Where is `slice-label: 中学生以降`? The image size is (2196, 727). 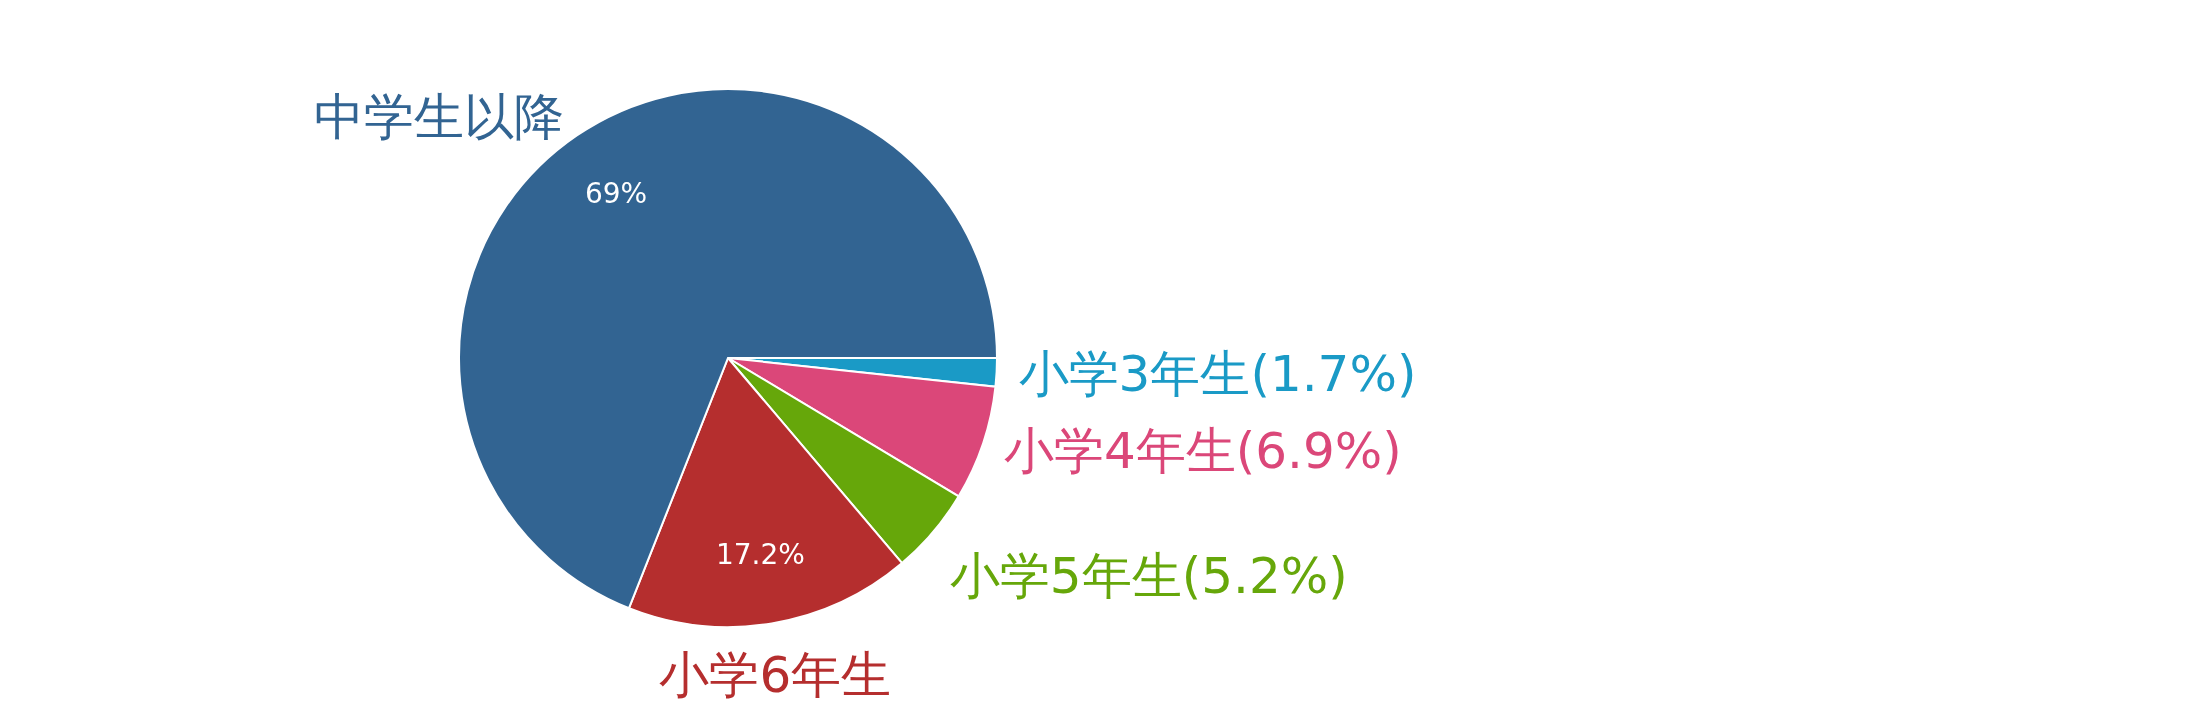 slice-label: 中学生以降 is located at coordinates (439, 117).